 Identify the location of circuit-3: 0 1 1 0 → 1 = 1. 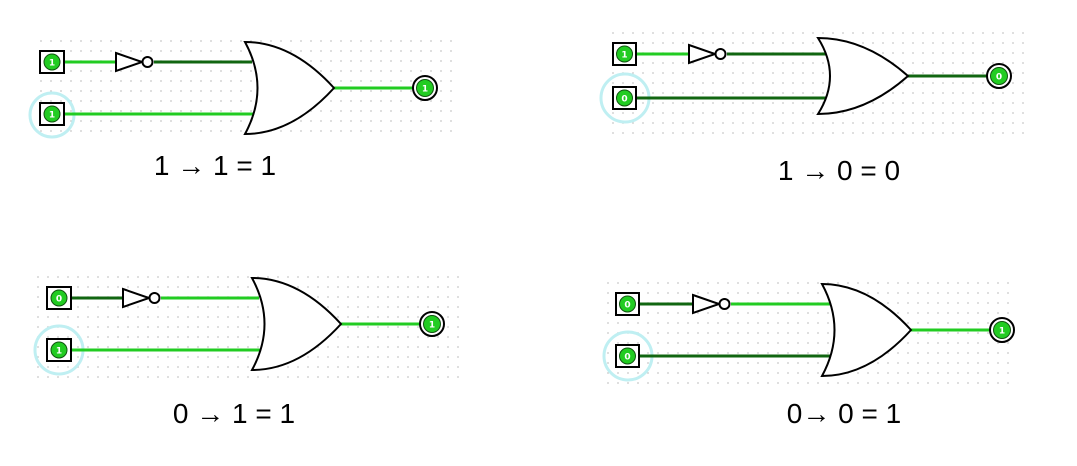
(247, 352).